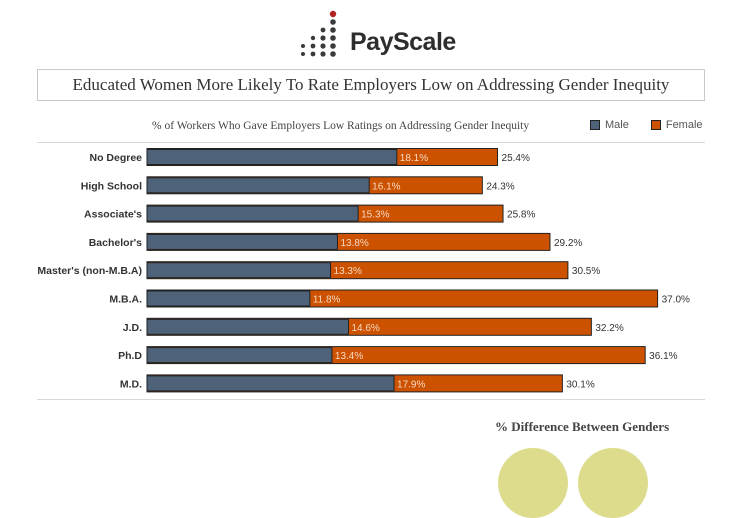 The height and width of the screenshot is (518, 736). What do you see at coordinates (609, 328) in the screenshot?
I see `data-label-female: 32.2%` at bounding box center [609, 328].